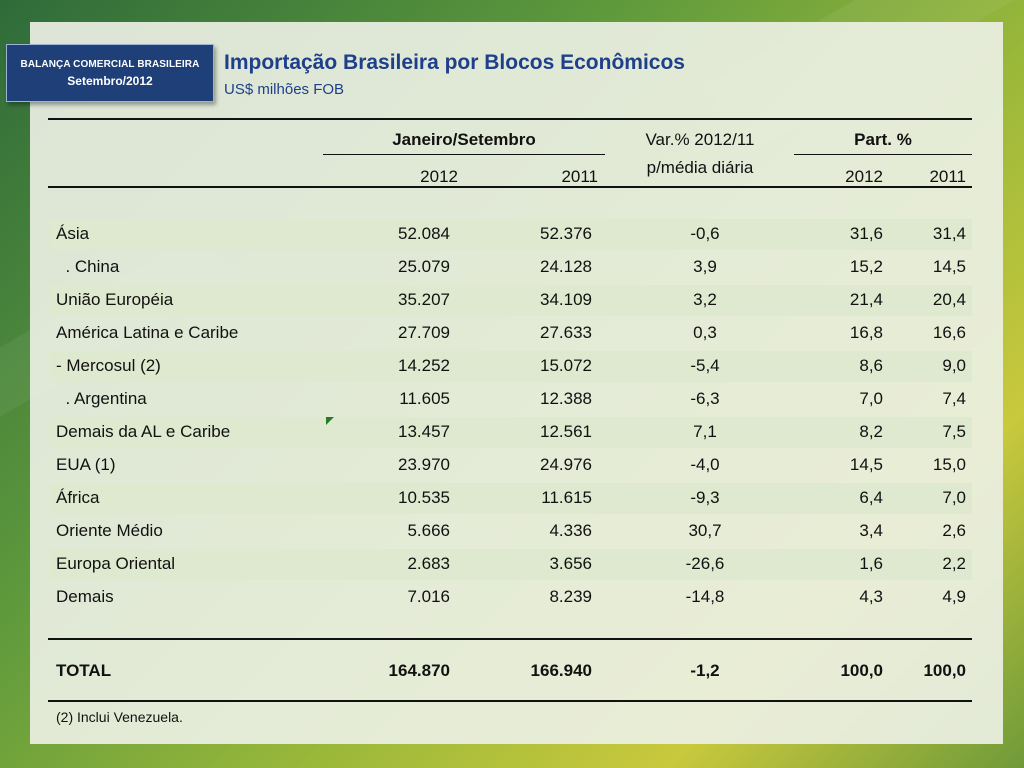  What do you see at coordinates (705, 299) in the screenshot?
I see `row-var: 3,2` at bounding box center [705, 299].